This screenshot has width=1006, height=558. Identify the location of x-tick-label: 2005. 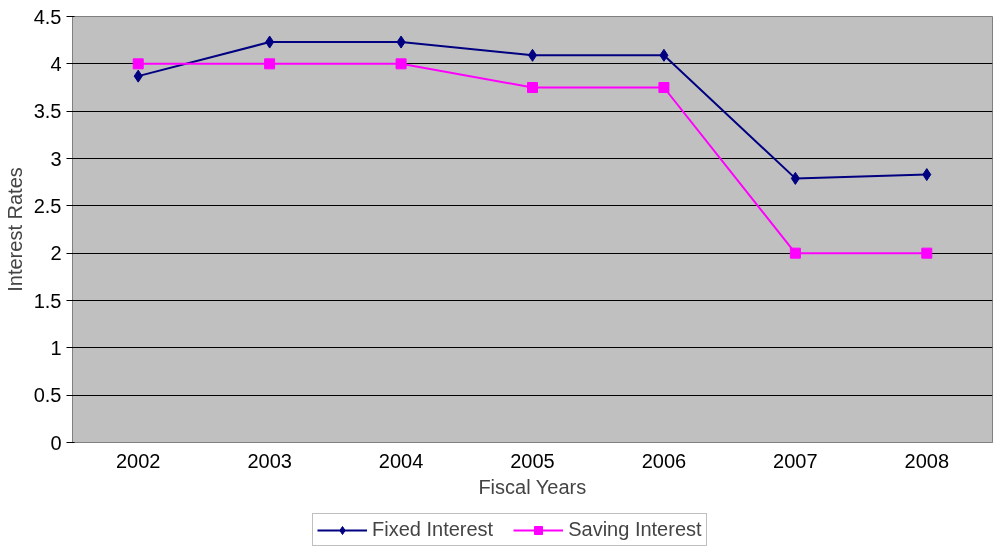
(532, 460).